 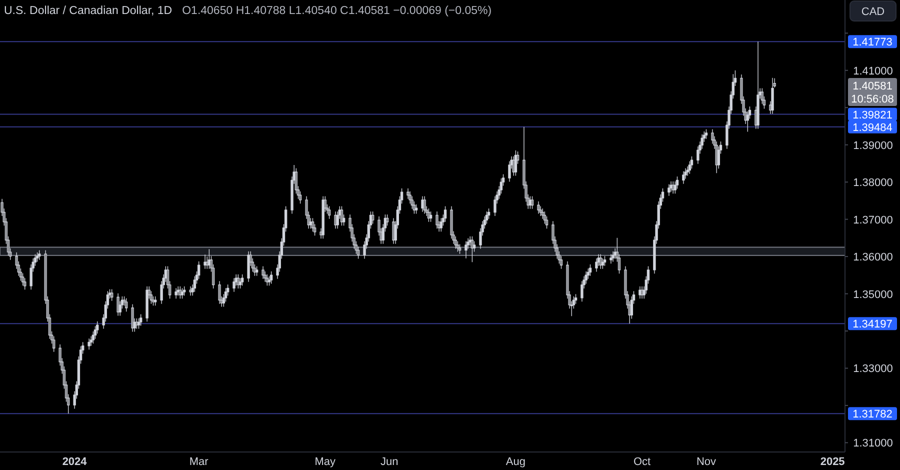 I want to click on y-tick-label: 1.36000, so click(x=873, y=258).